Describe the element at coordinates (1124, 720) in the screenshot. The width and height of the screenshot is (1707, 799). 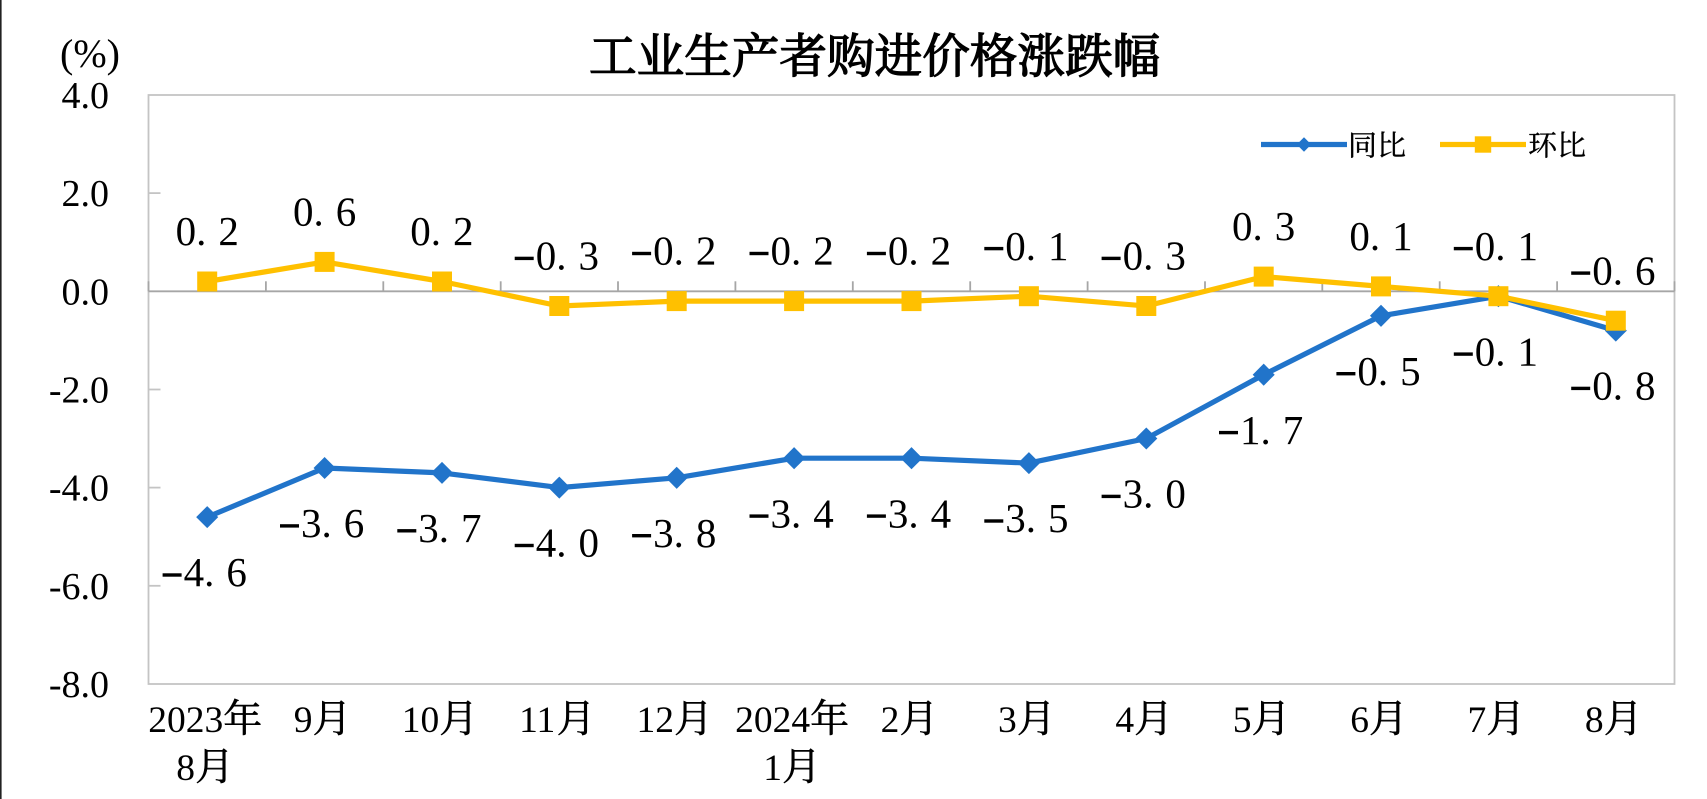
I see `svg-text: 4` at that location.